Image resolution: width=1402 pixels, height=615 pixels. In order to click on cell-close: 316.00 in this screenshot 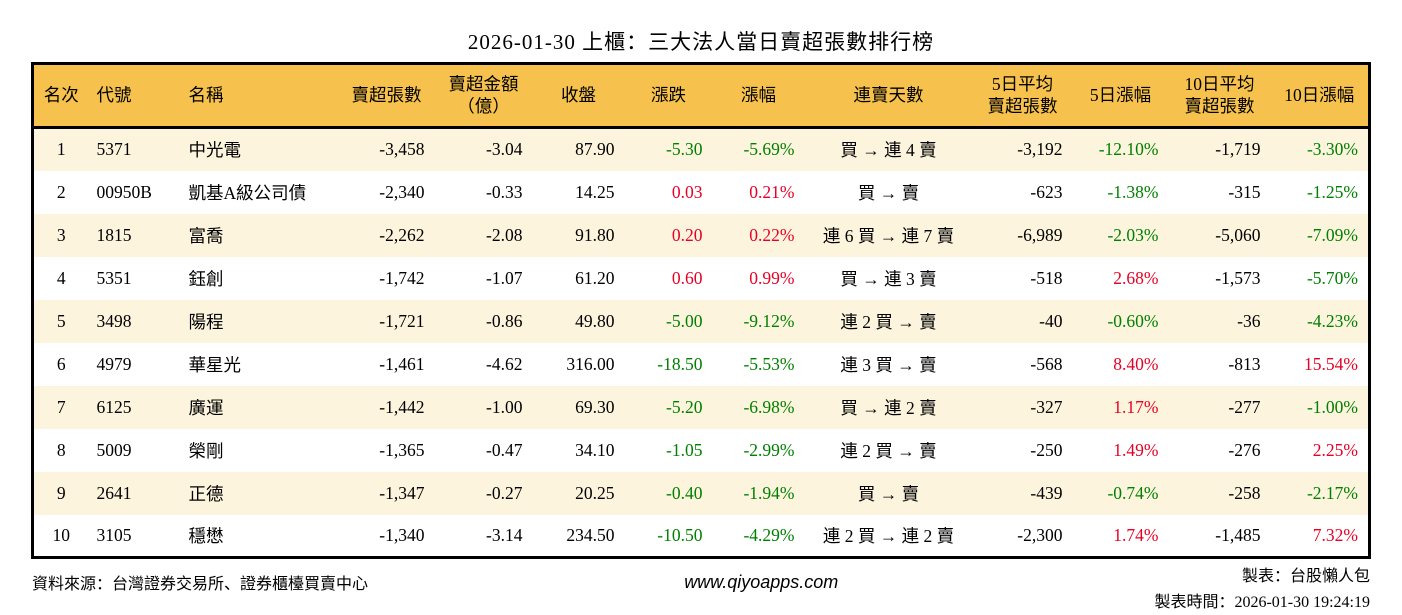, I will do `click(590, 363)`.